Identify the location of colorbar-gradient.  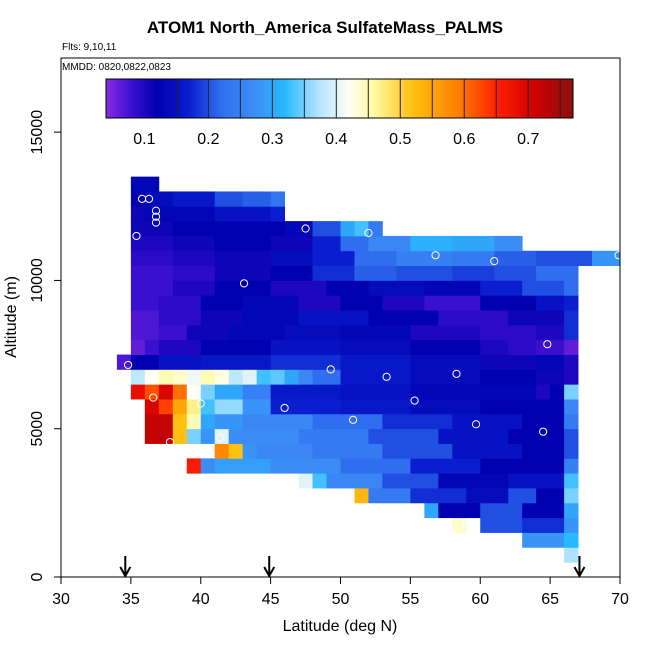
(339, 98).